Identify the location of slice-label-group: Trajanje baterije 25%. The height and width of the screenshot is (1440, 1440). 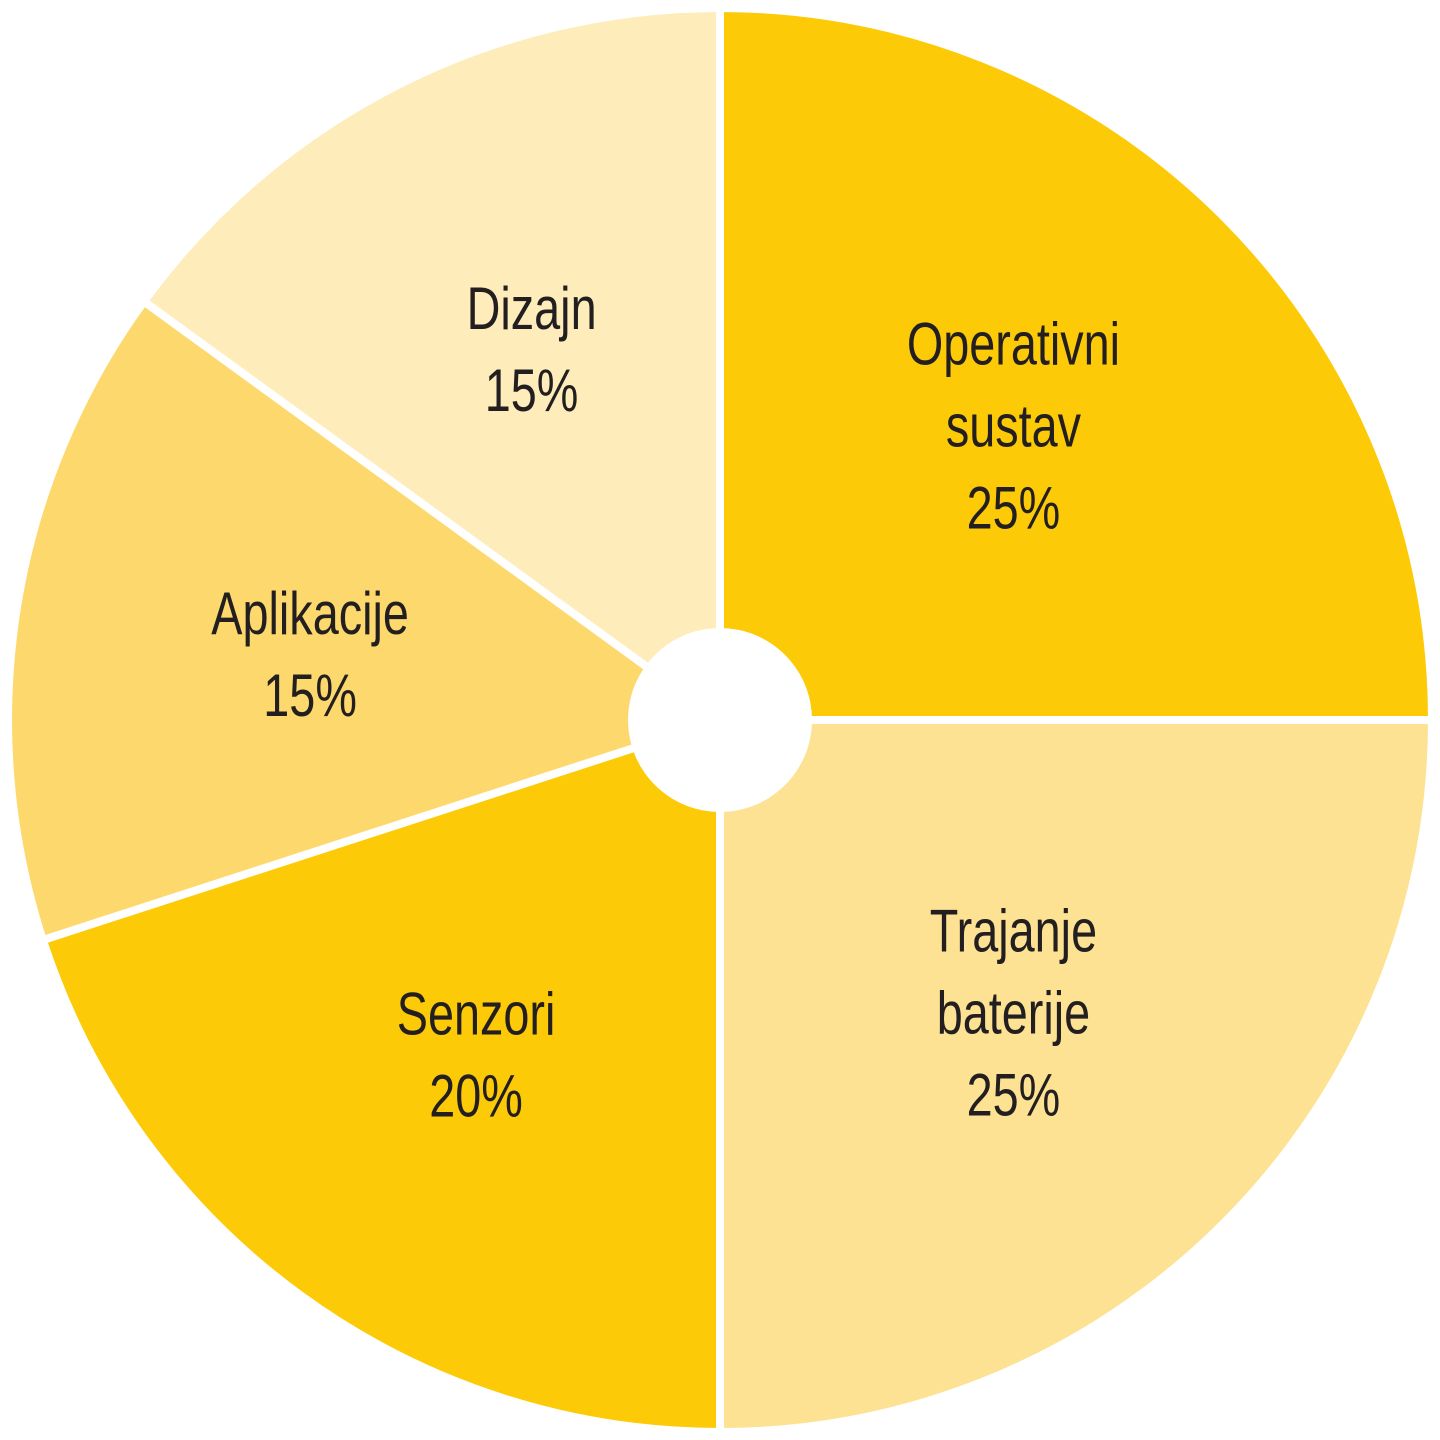
(1013, 1013).